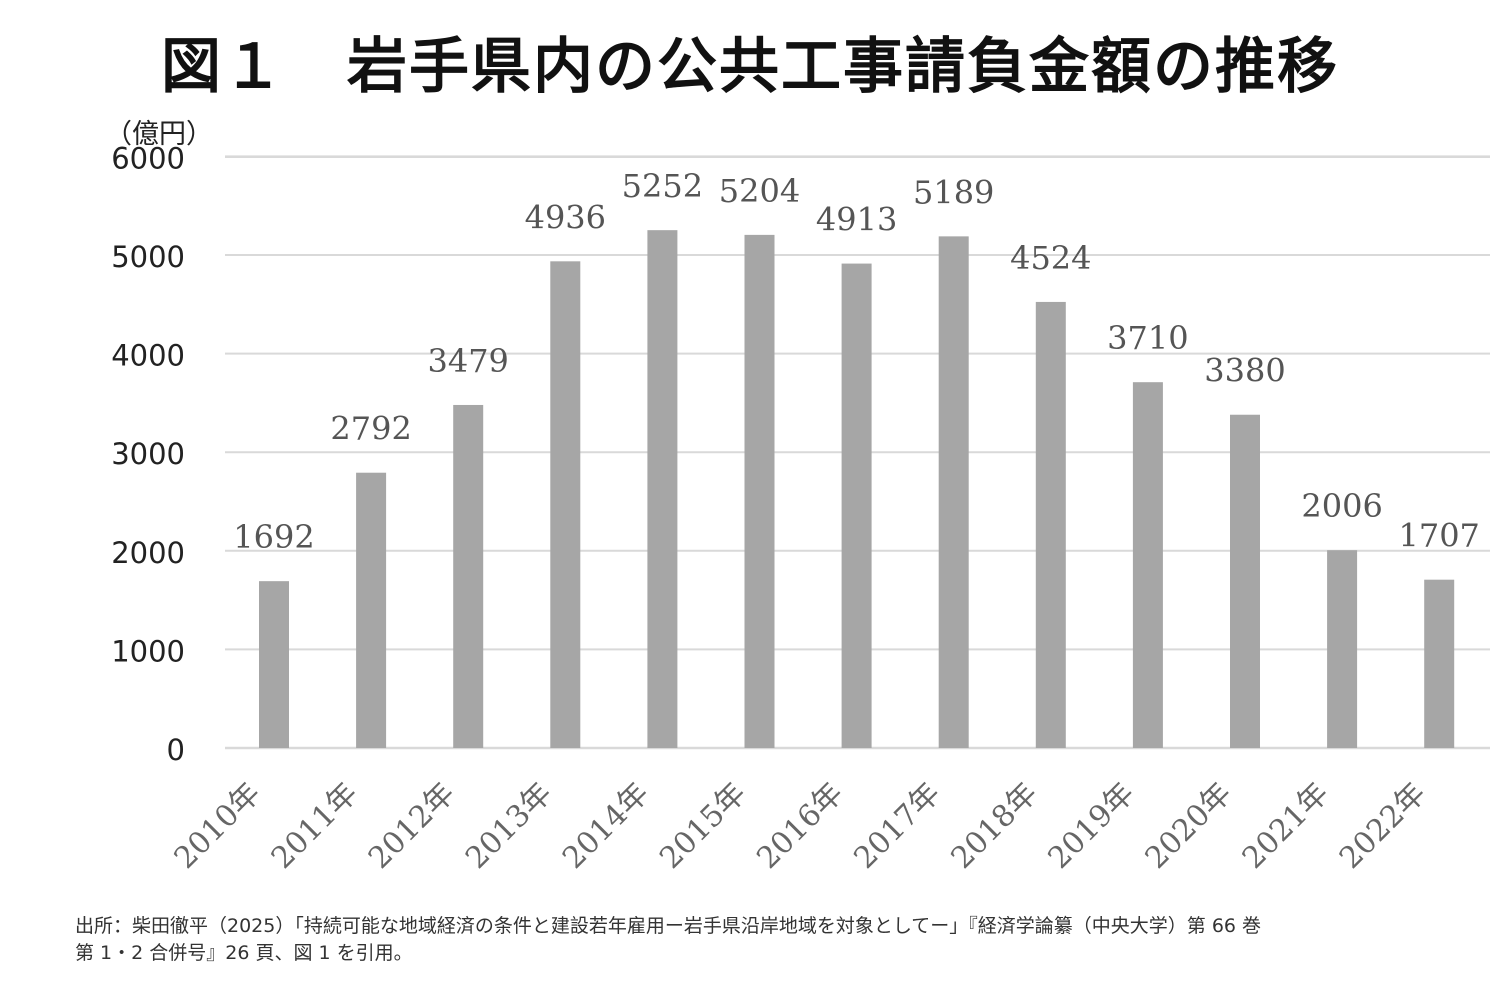  What do you see at coordinates (765, 953) in the screenshot?
I see `source-line-2: 第 1・2 合併号』26 頁、図 1 を引用。` at bounding box center [765, 953].